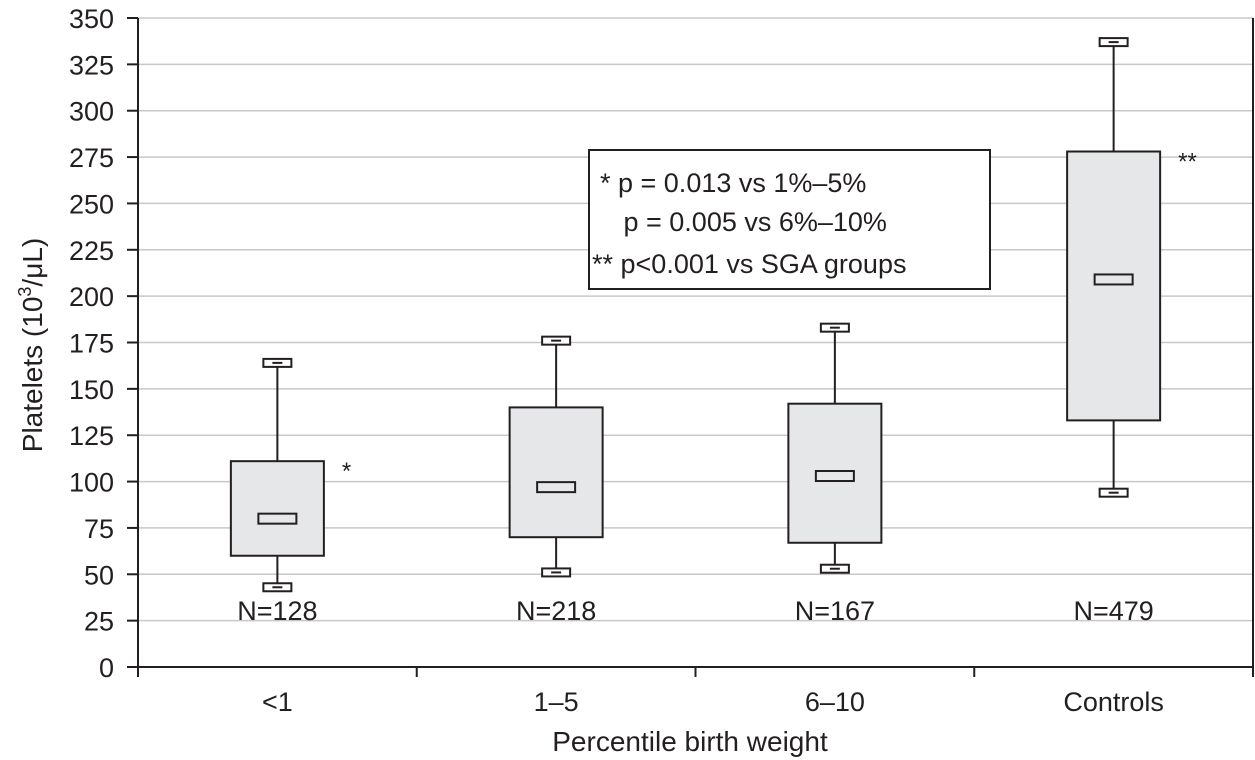 The height and width of the screenshot is (760, 1255). What do you see at coordinates (91, 19) in the screenshot?
I see `y-tick-label: 350` at bounding box center [91, 19].